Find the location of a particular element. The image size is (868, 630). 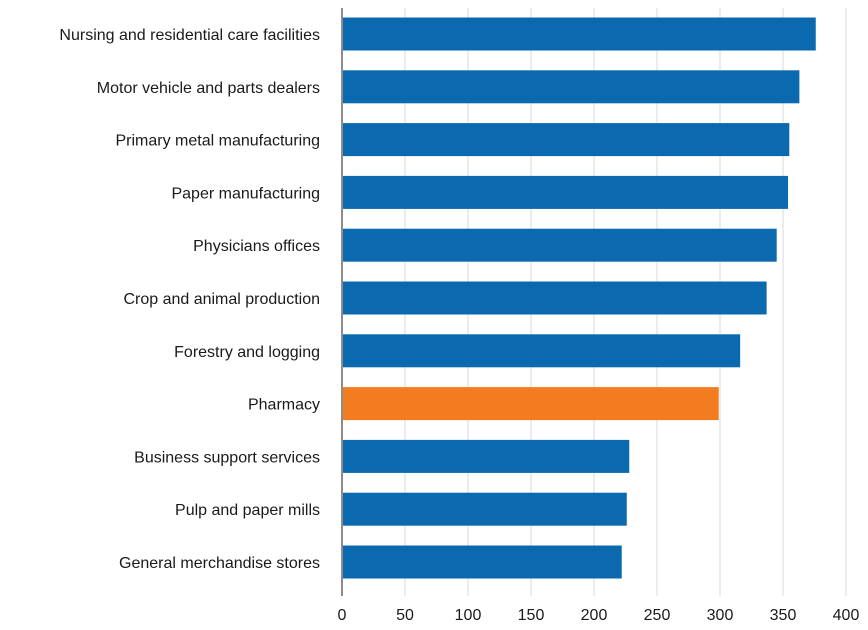

category-label: Forestry and logging is located at coordinates (247, 352).